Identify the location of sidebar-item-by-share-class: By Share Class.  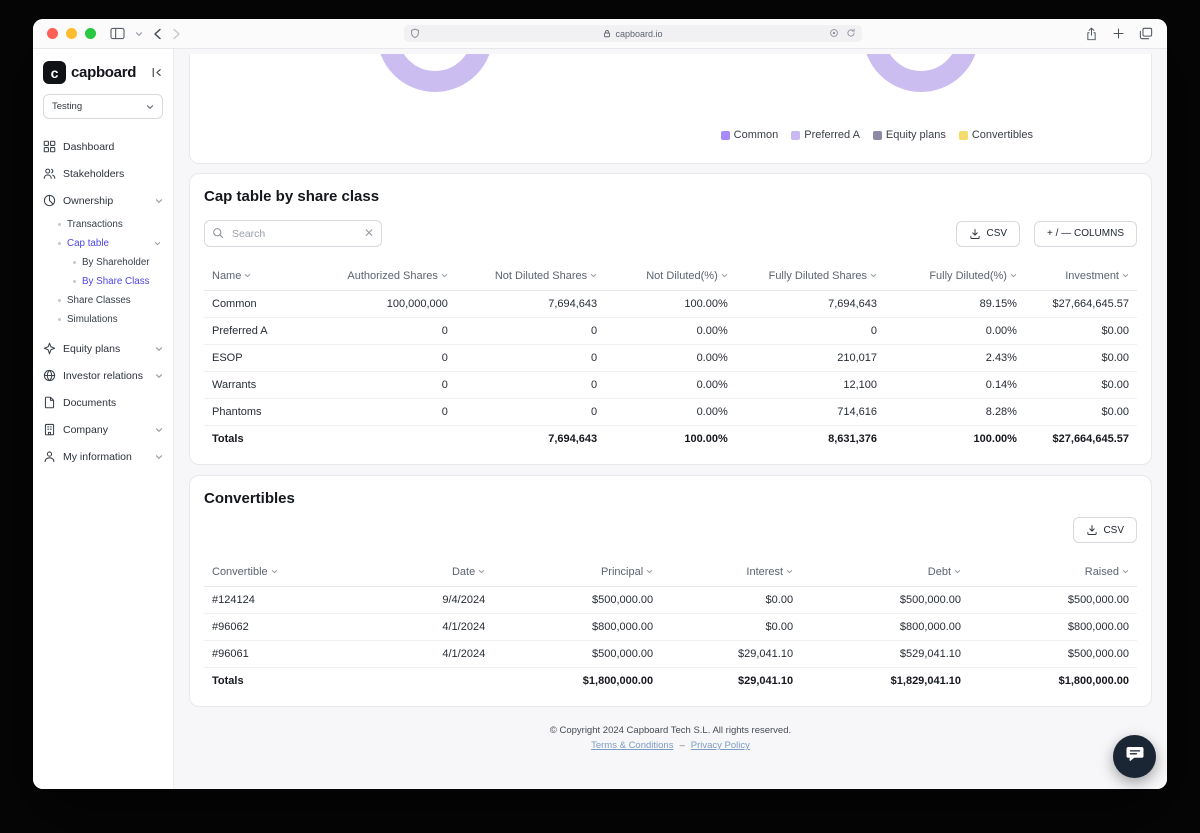
(103, 281).